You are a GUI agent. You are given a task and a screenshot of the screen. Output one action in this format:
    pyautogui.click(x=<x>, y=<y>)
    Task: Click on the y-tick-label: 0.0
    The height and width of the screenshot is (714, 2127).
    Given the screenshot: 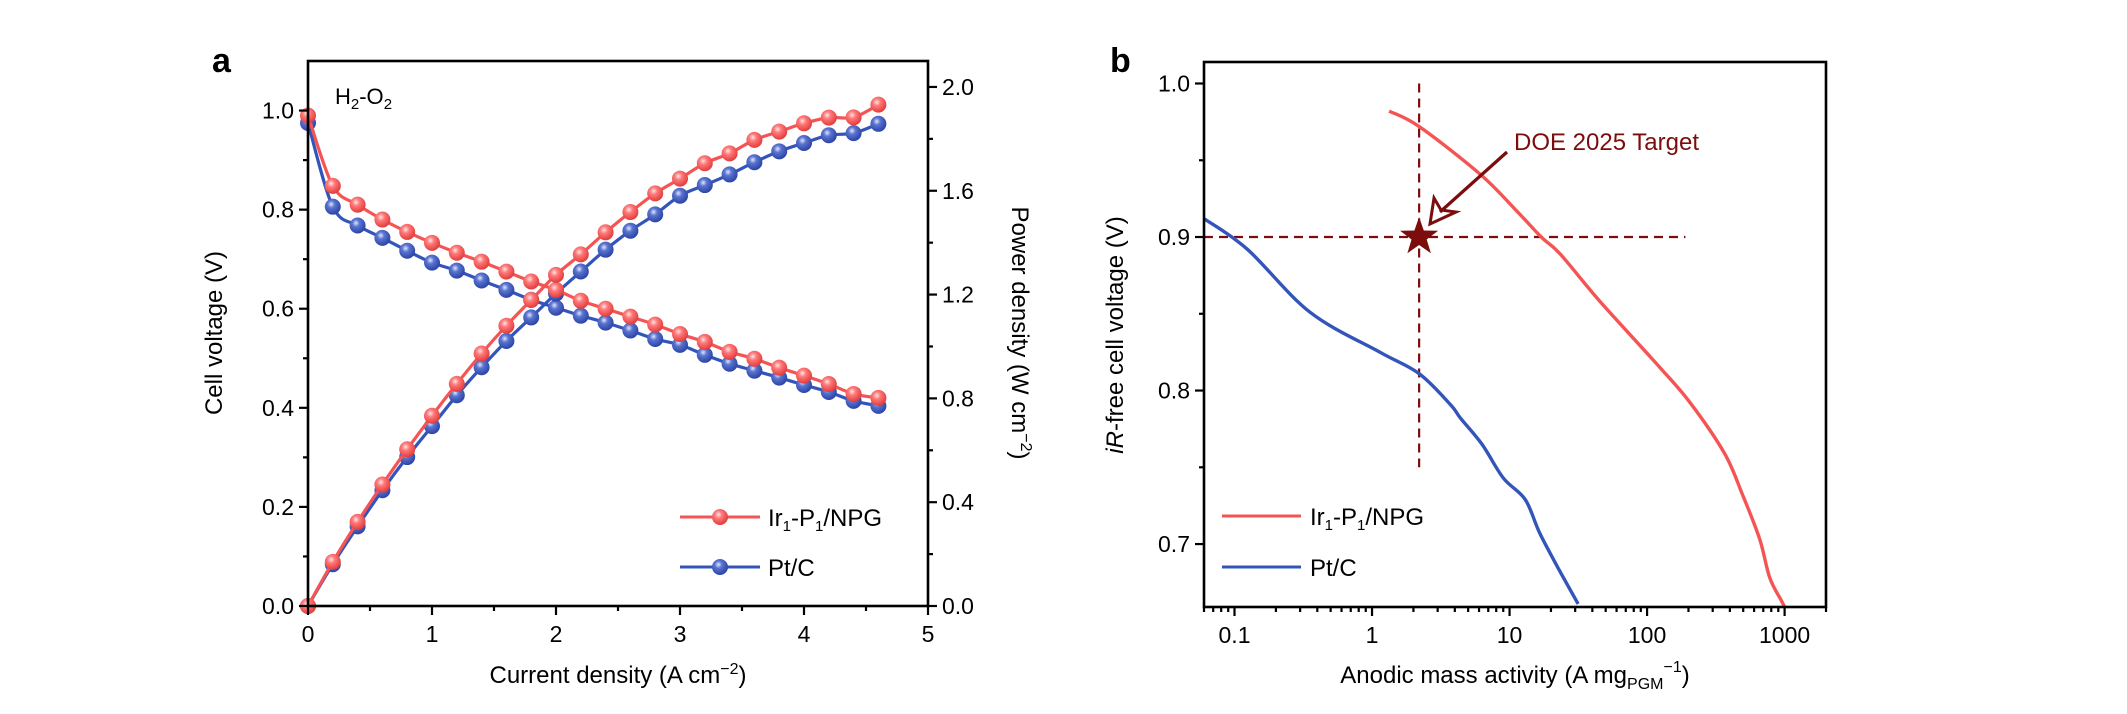 What is the action you would take?
    pyautogui.click(x=278, y=606)
    